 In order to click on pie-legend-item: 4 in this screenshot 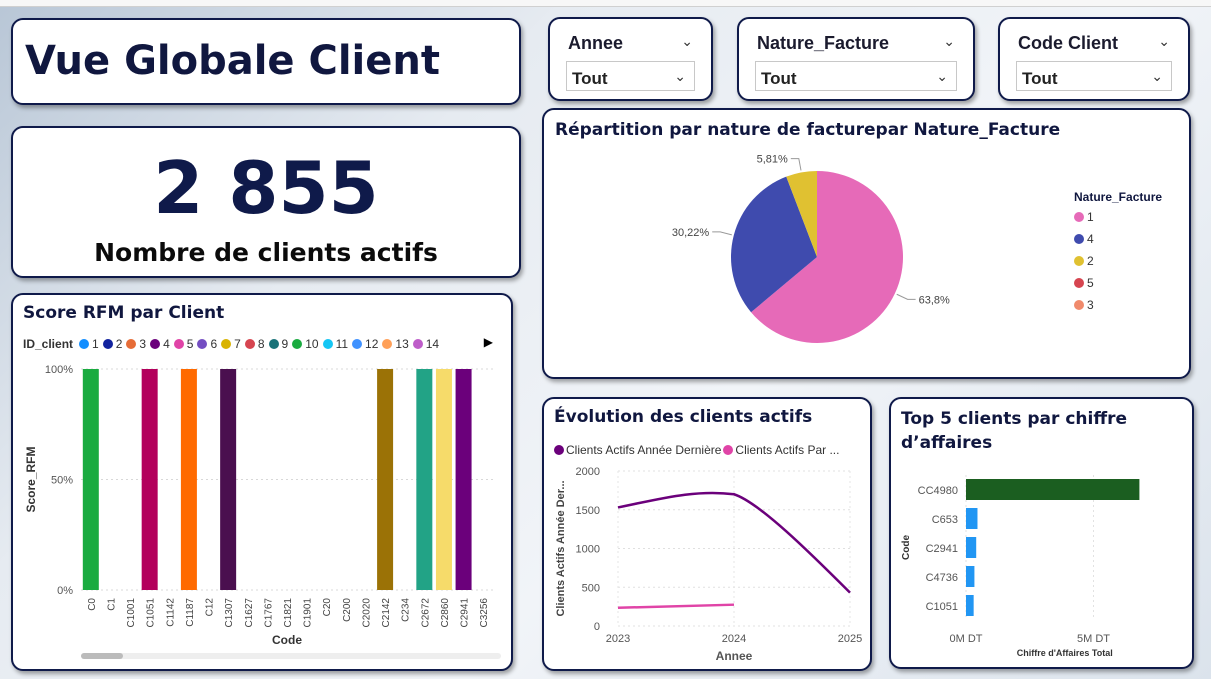, I will do `click(1118, 239)`.